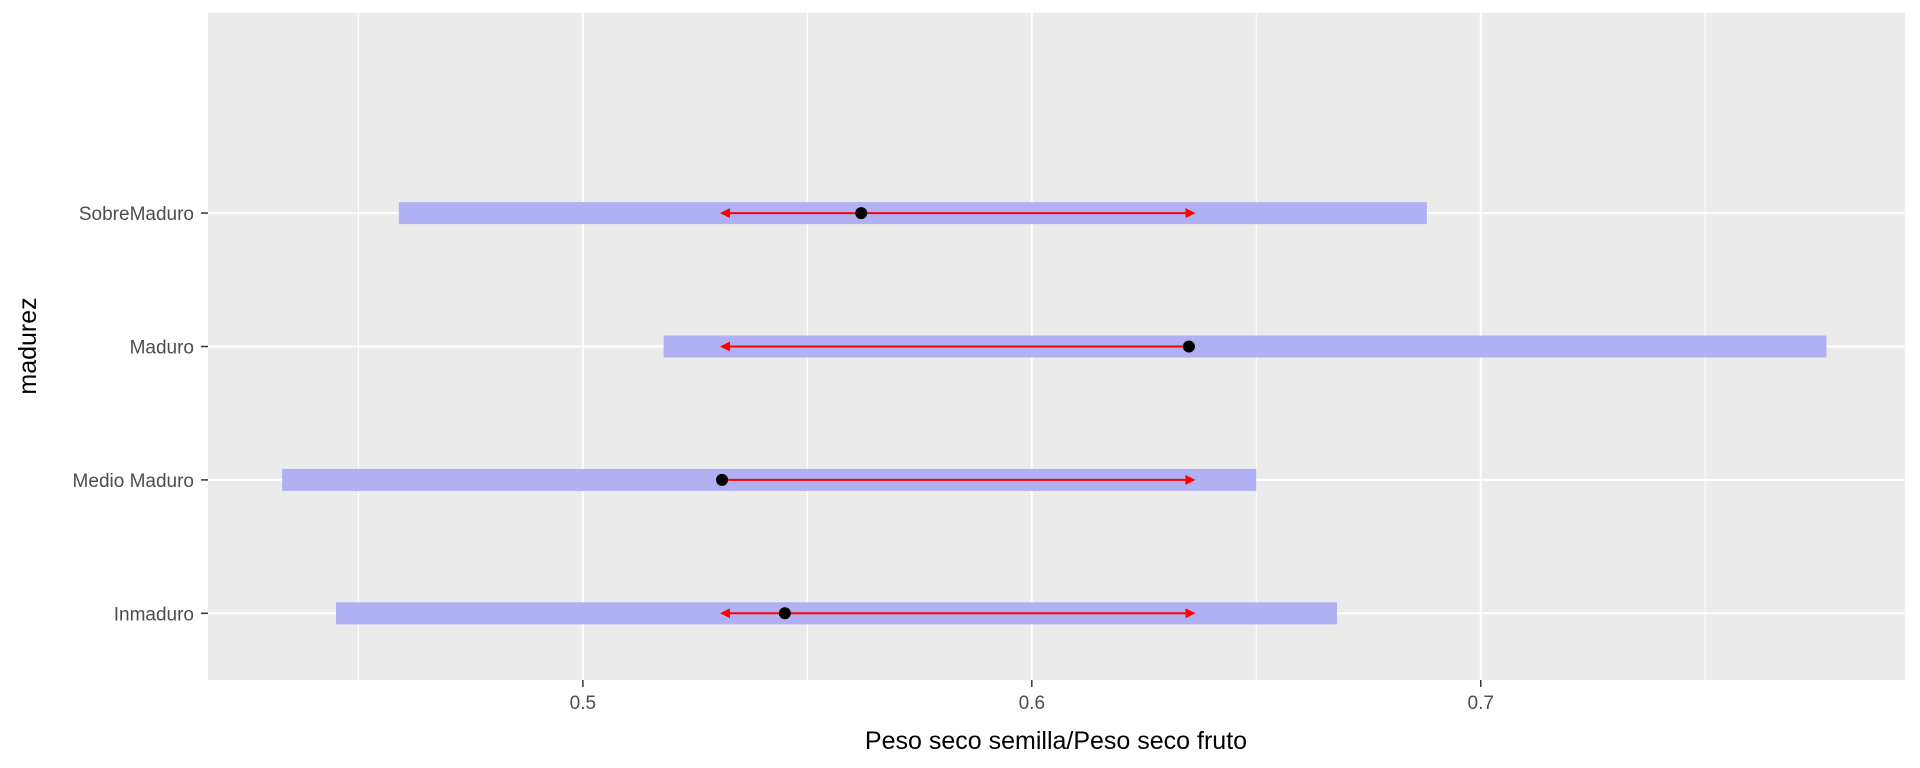 The image size is (1920, 768). I want to click on arrows, so click(958, 413).